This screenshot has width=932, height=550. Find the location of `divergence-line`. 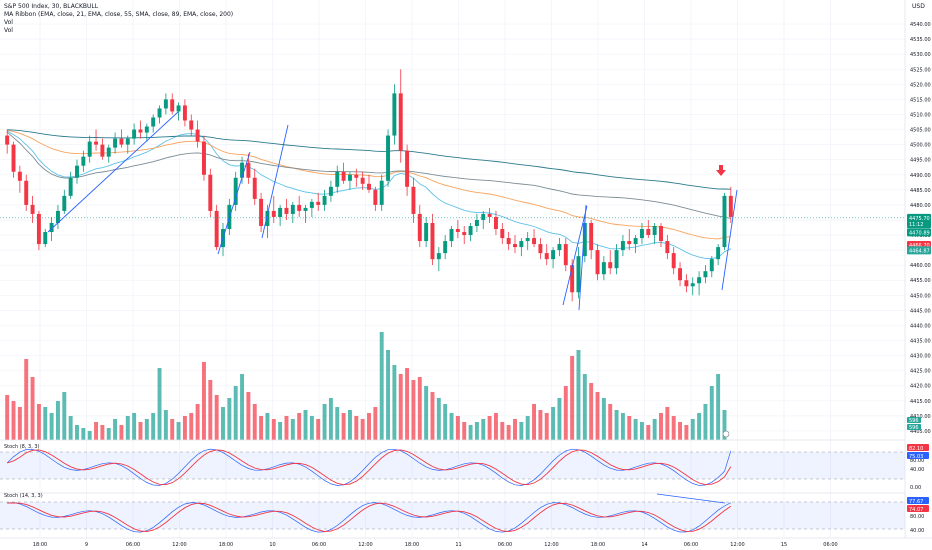

divergence-line is located at coordinates (691, 498).